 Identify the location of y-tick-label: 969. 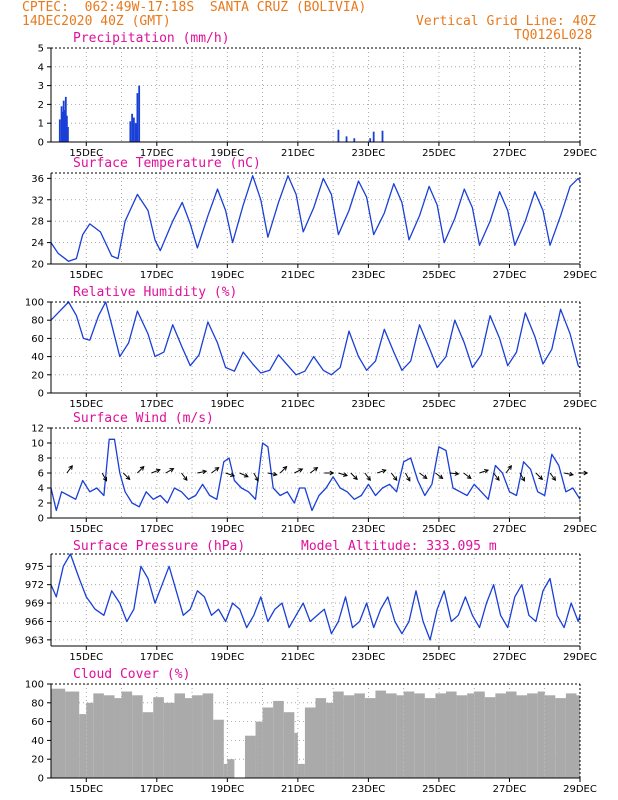
(34, 604).